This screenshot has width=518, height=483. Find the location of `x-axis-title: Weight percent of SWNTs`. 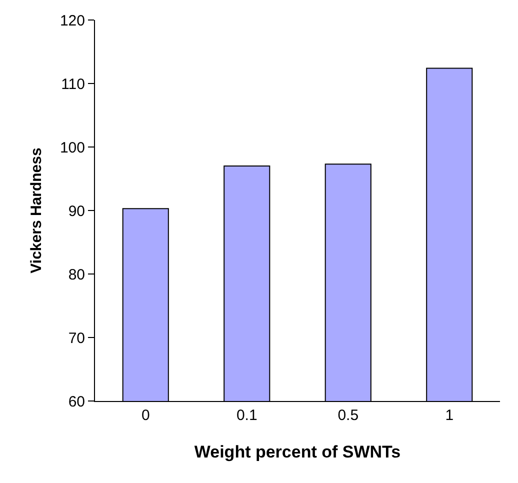

x-axis-title: Weight percent of SWNTs is located at coordinates (297, 452).